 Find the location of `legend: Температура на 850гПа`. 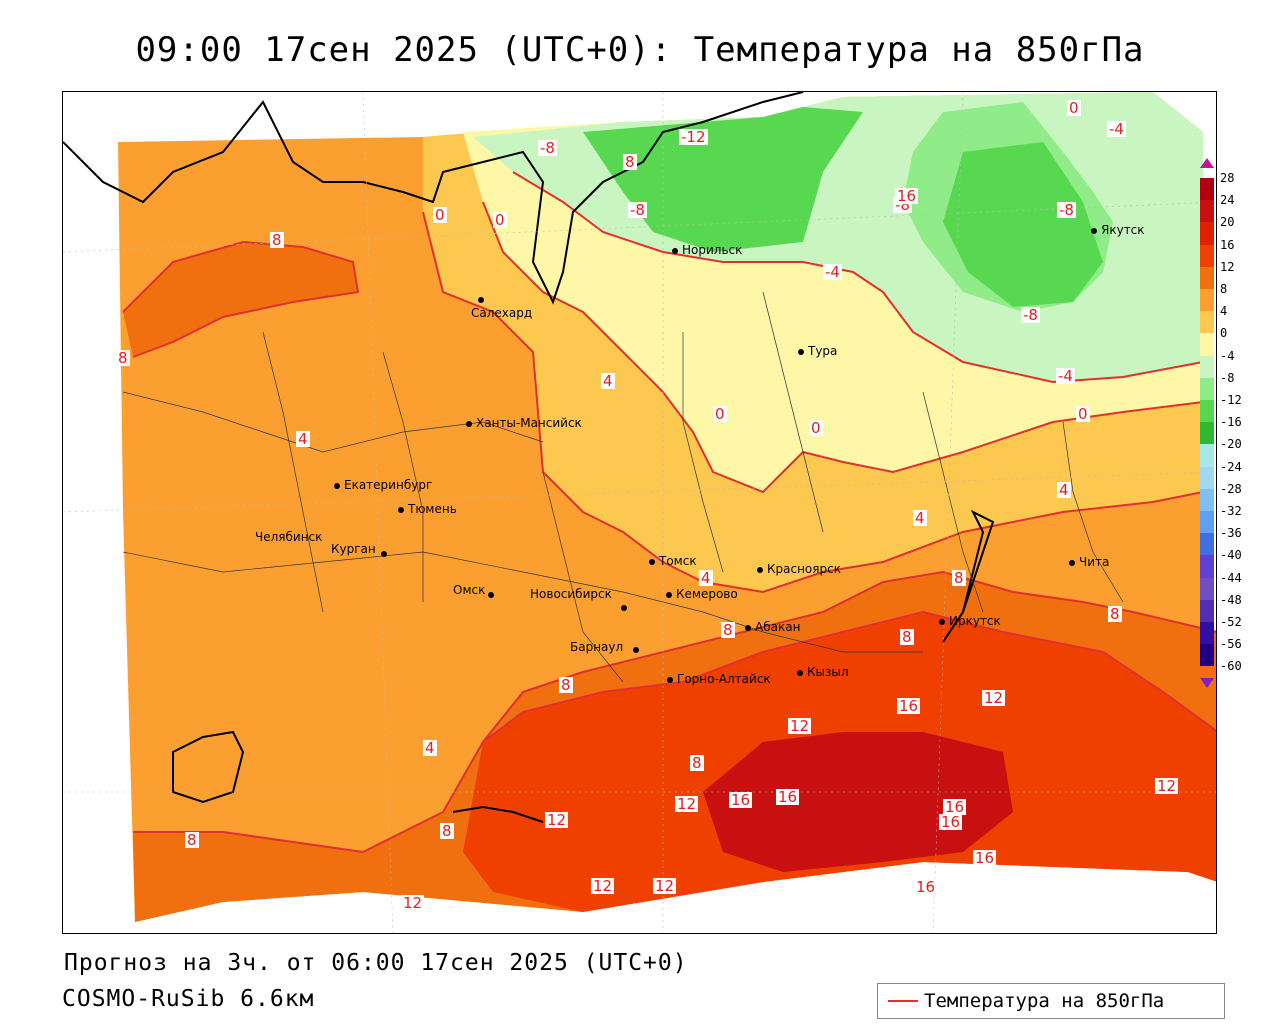

legend: Температура на 850гПа is located at coordinates (1051, 1001).